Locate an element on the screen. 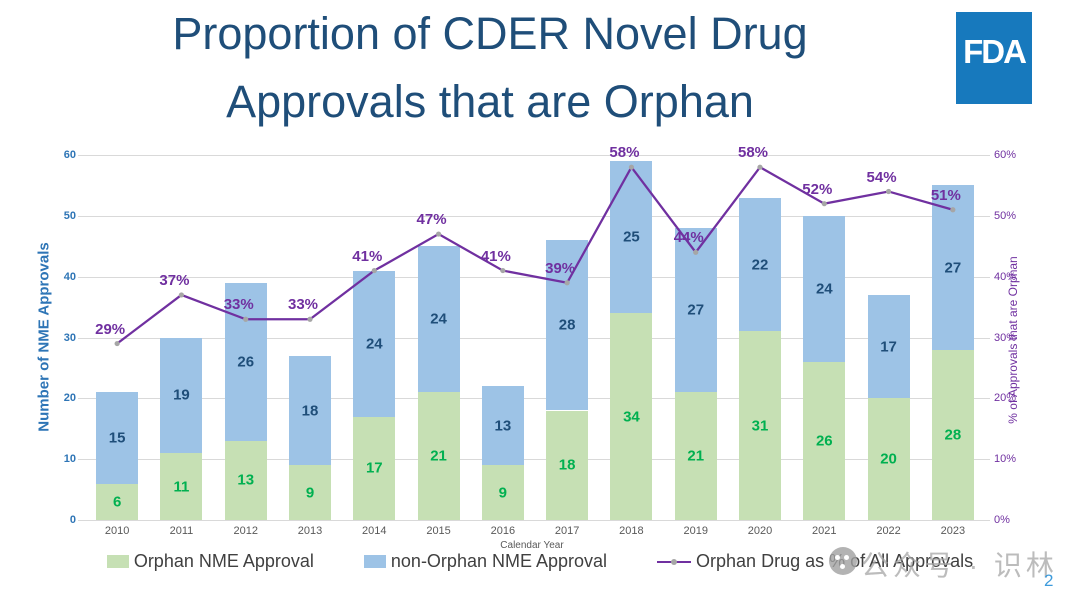 This screenshot has width=1080, height=607. non-orphan-bar-2013 is located at coordinates (310, 410).